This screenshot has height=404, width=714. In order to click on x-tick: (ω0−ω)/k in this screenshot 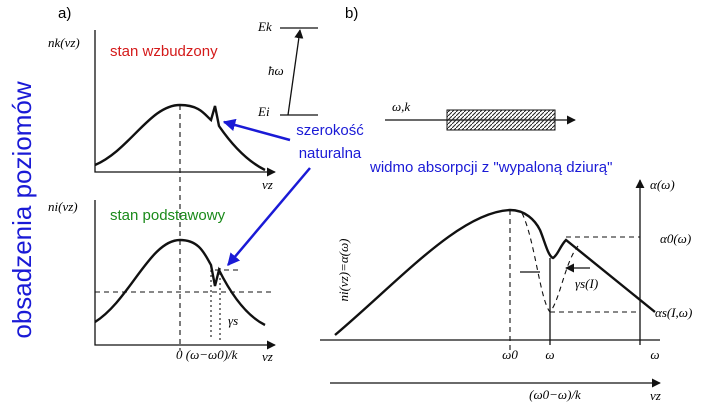, I will do `click(555, 394)`.